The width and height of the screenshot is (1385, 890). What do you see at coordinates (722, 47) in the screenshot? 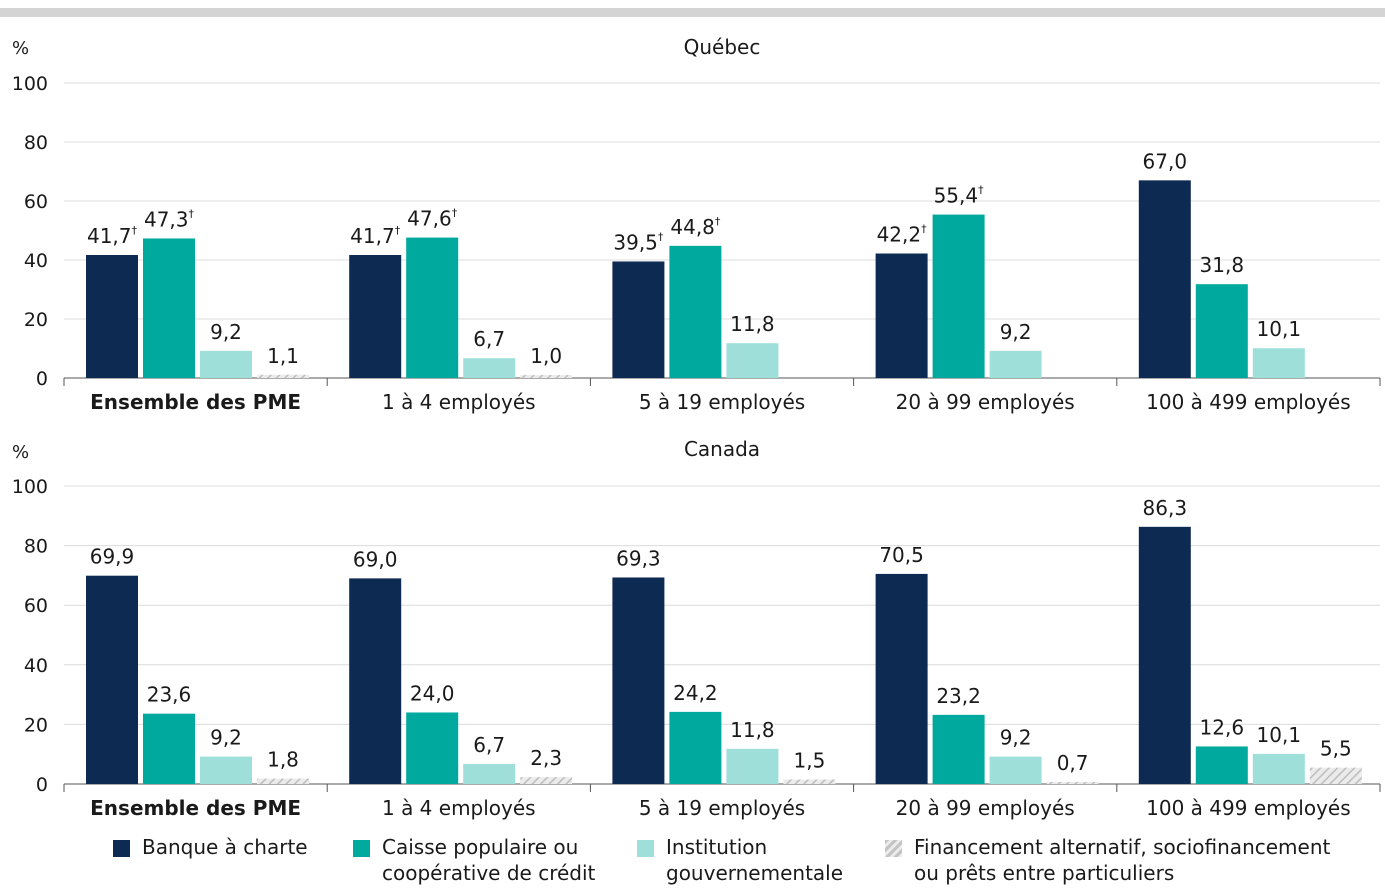
I see `panel-title: Québec` at bounding box center [722, 47].